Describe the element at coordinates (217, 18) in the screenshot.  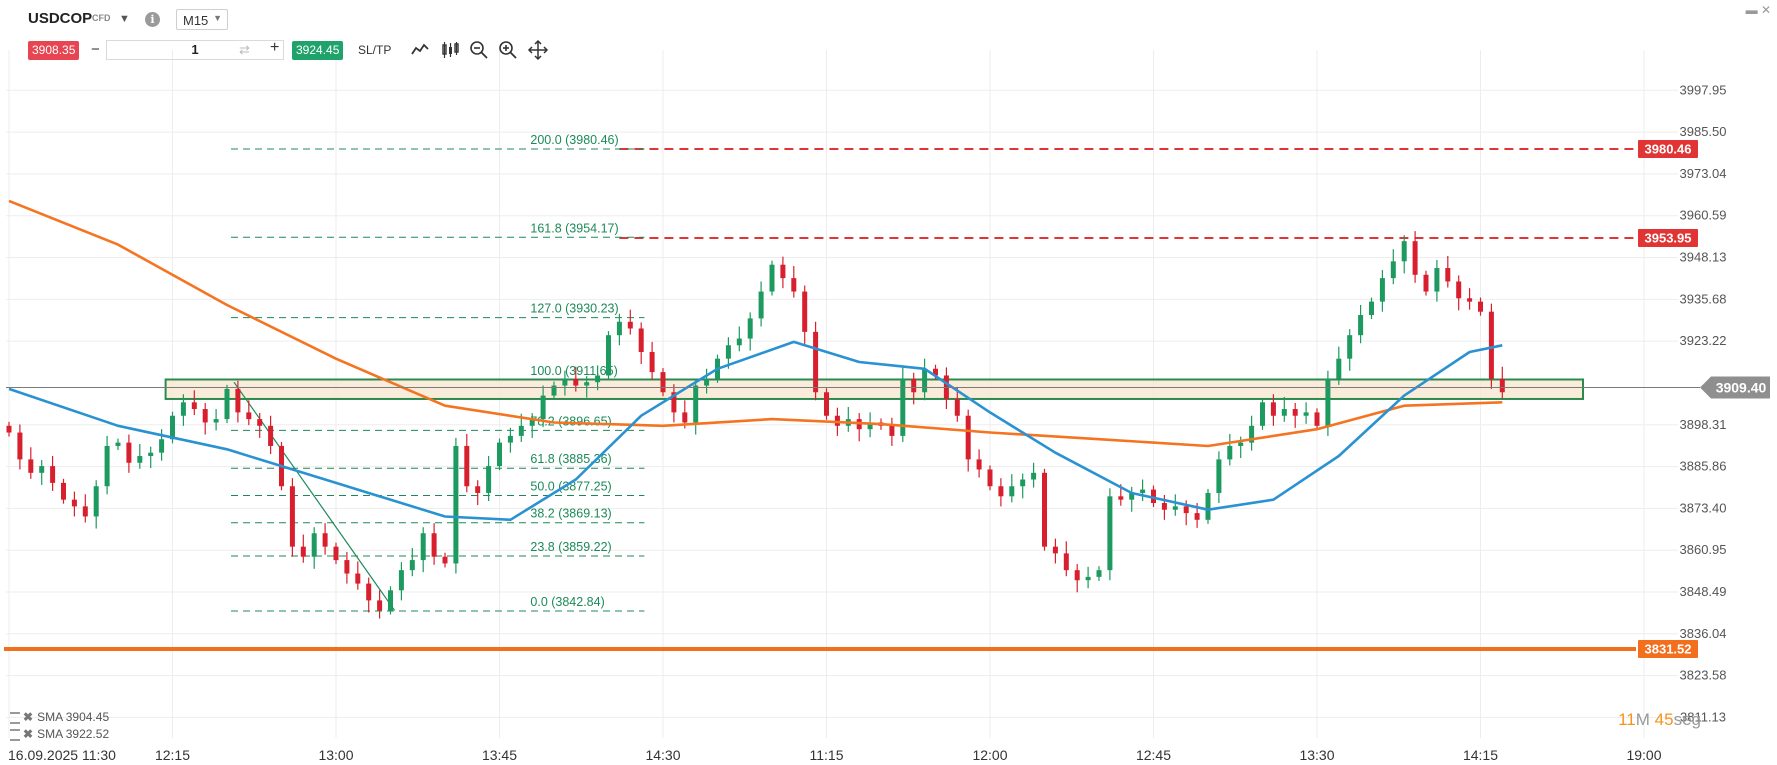
I see `chevron-down-icon: ▼` at that location.